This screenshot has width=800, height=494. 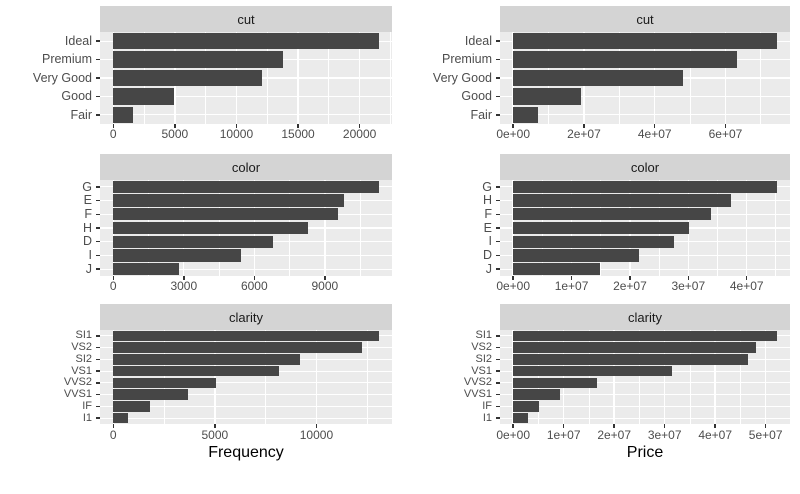 What do you see at coordinates (645, 228) in the screenshot?
I see `plot-panel-color-price` at bounding box center [645, 228].